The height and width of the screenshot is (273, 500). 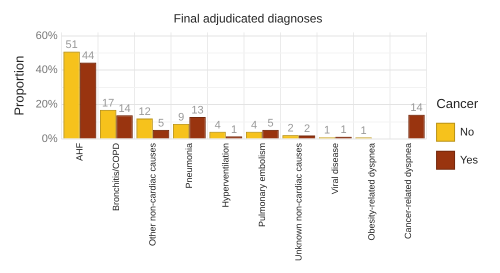 I want to click on legend-title: Cancer, so click(x=457, y=103).